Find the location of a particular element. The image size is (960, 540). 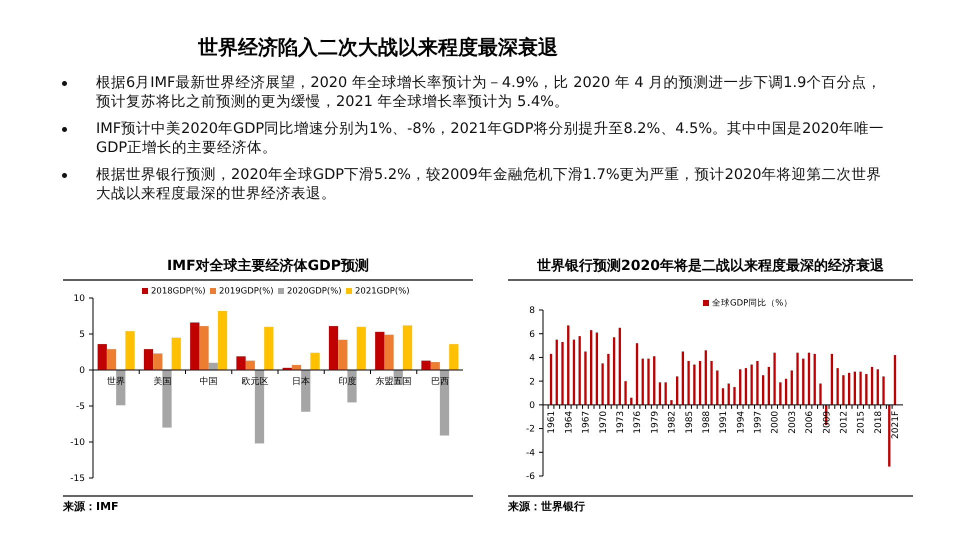

legend-label: 2020GDP(%) is located at coordinates (314, 291).